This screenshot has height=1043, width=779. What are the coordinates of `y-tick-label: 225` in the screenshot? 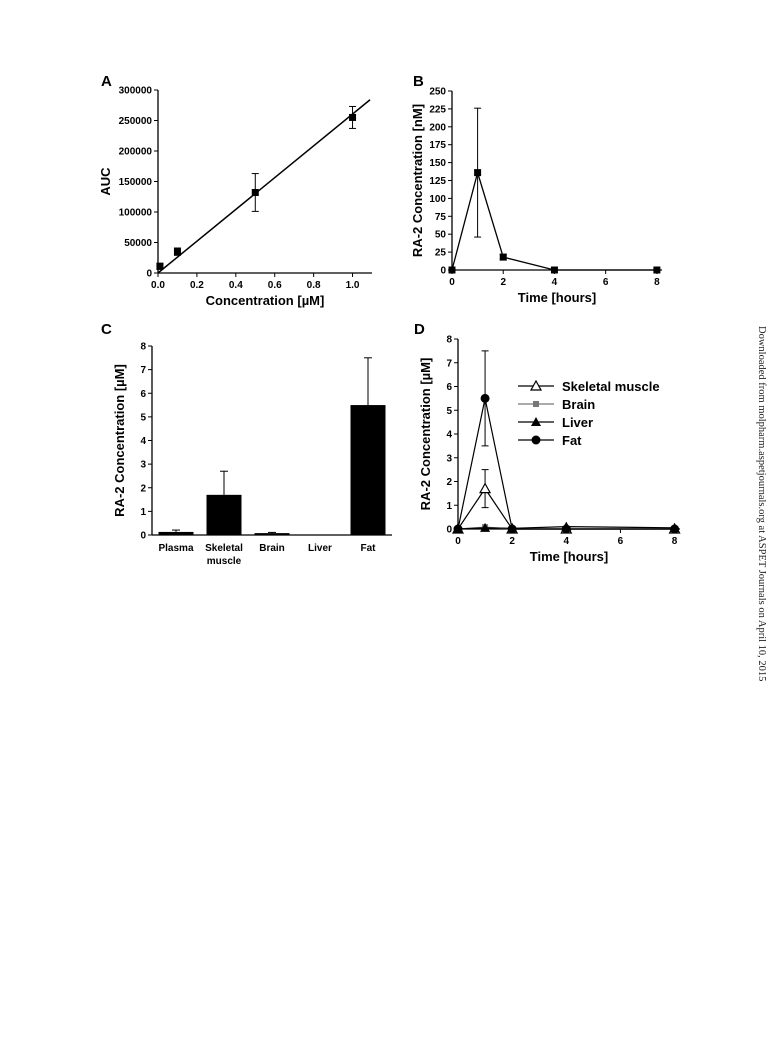 It's located at (437, 109).